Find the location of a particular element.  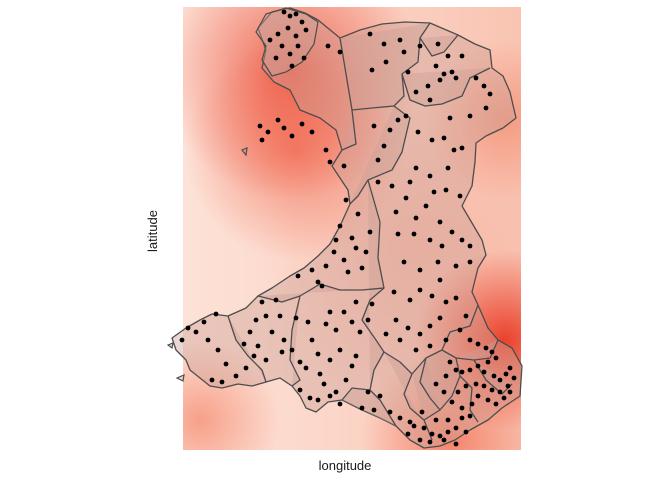

region-boundary-mid-north is located at coordinates (349, 130).